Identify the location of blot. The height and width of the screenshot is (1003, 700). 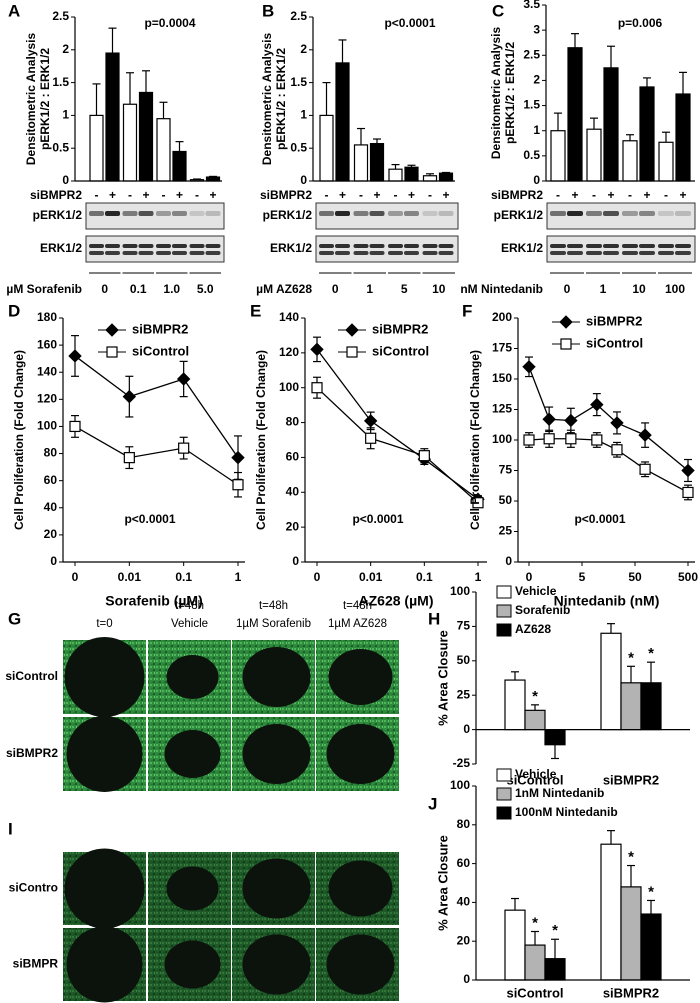
(387, 249).